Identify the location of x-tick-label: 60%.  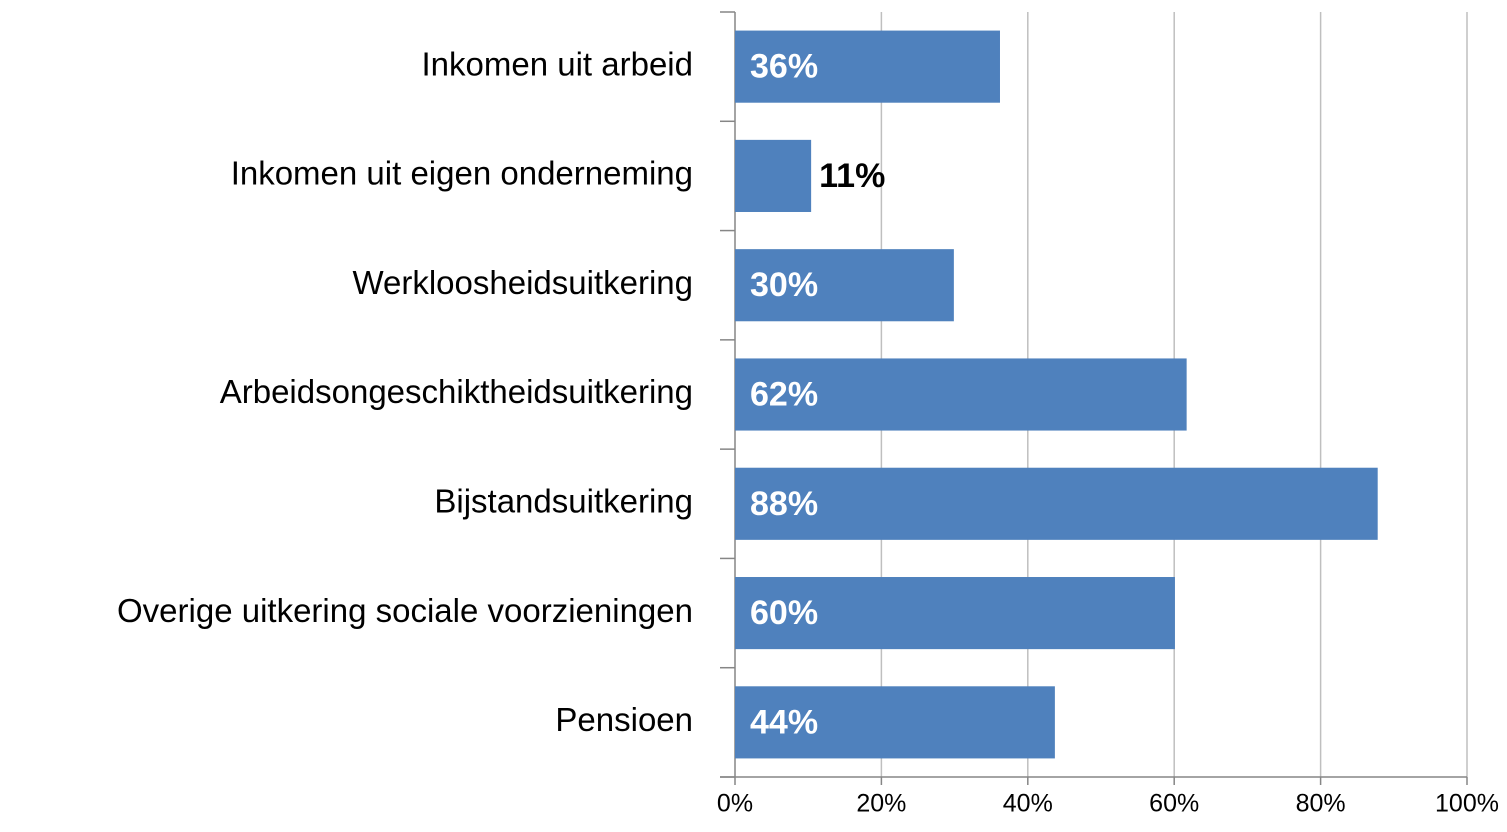
(1174, 804).